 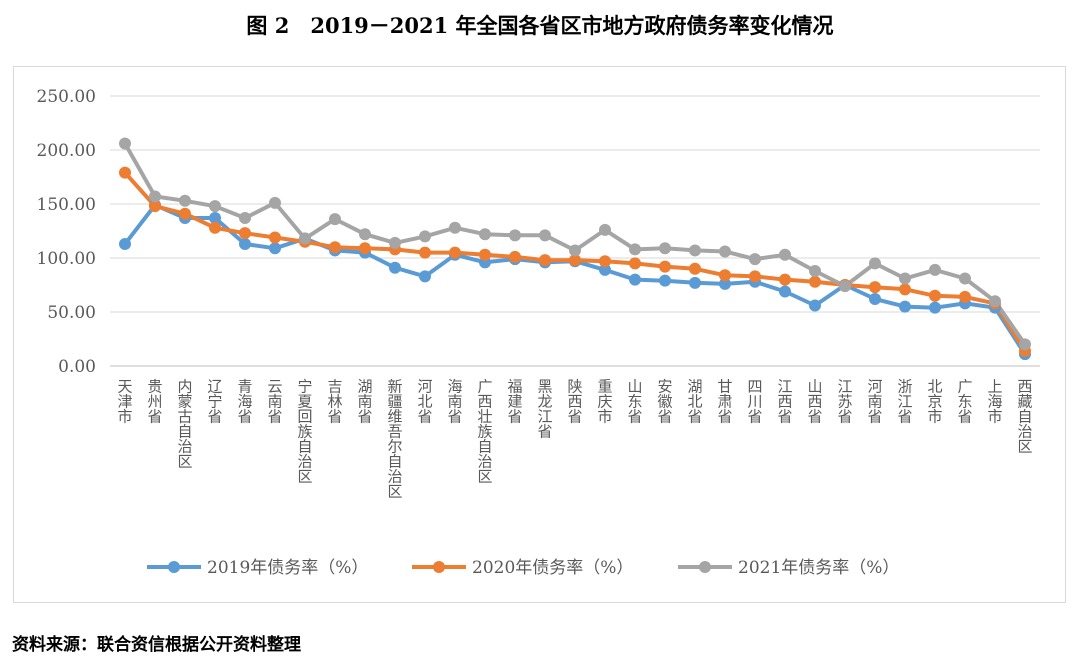 I want to click on y-tick-label: 200.00, so click(x=66, y=151).